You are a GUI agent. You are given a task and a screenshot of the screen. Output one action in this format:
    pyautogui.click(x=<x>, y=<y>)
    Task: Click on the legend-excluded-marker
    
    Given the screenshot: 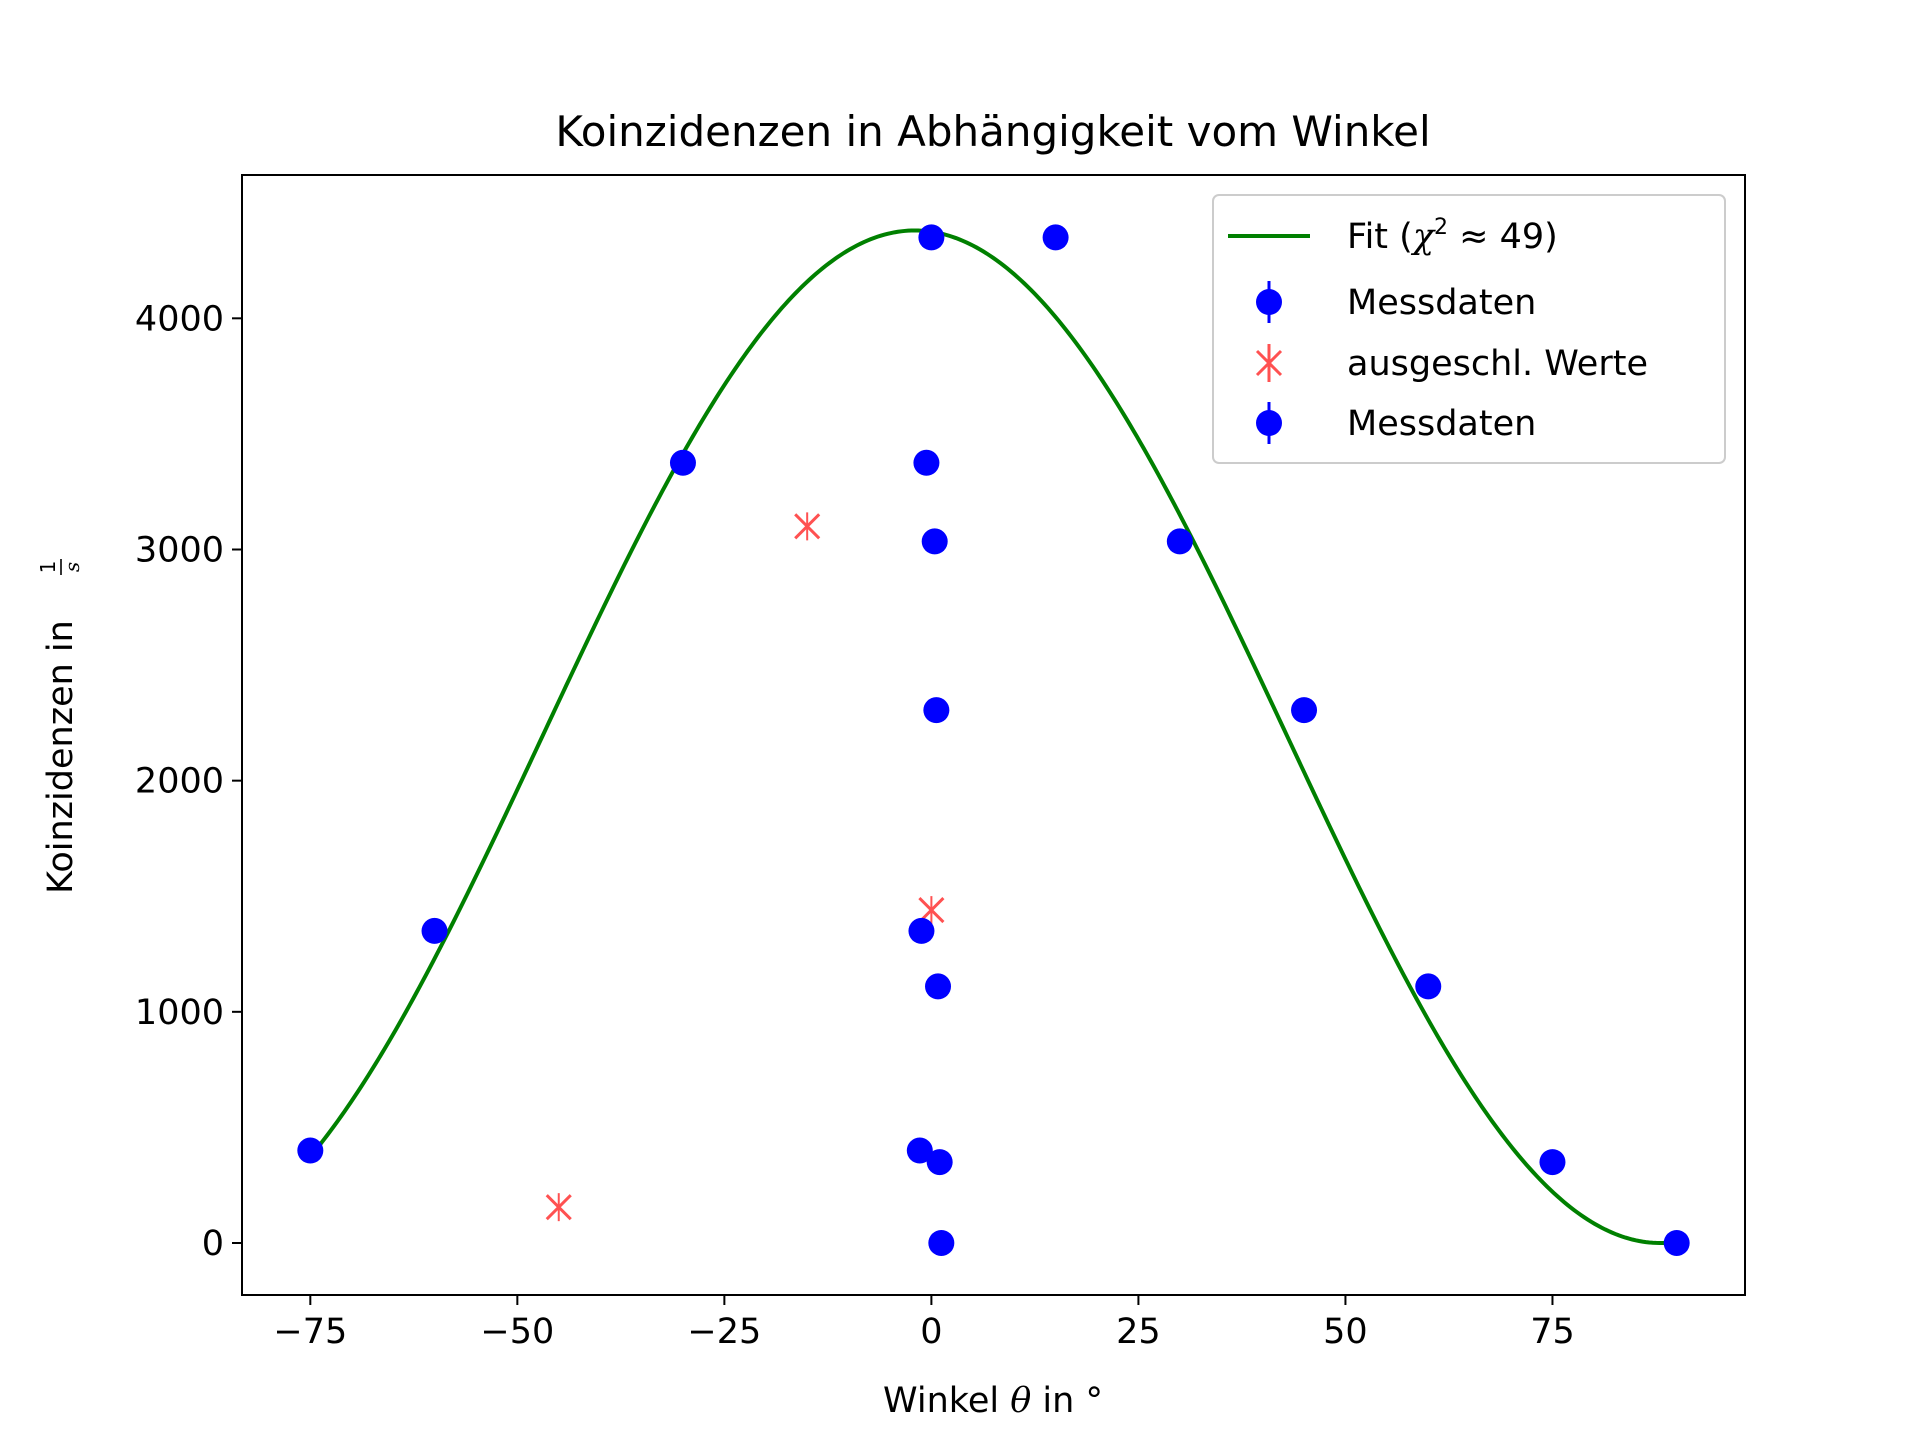 What is the action you would take?
    pyautogui.click(x=1269, y=363)
    